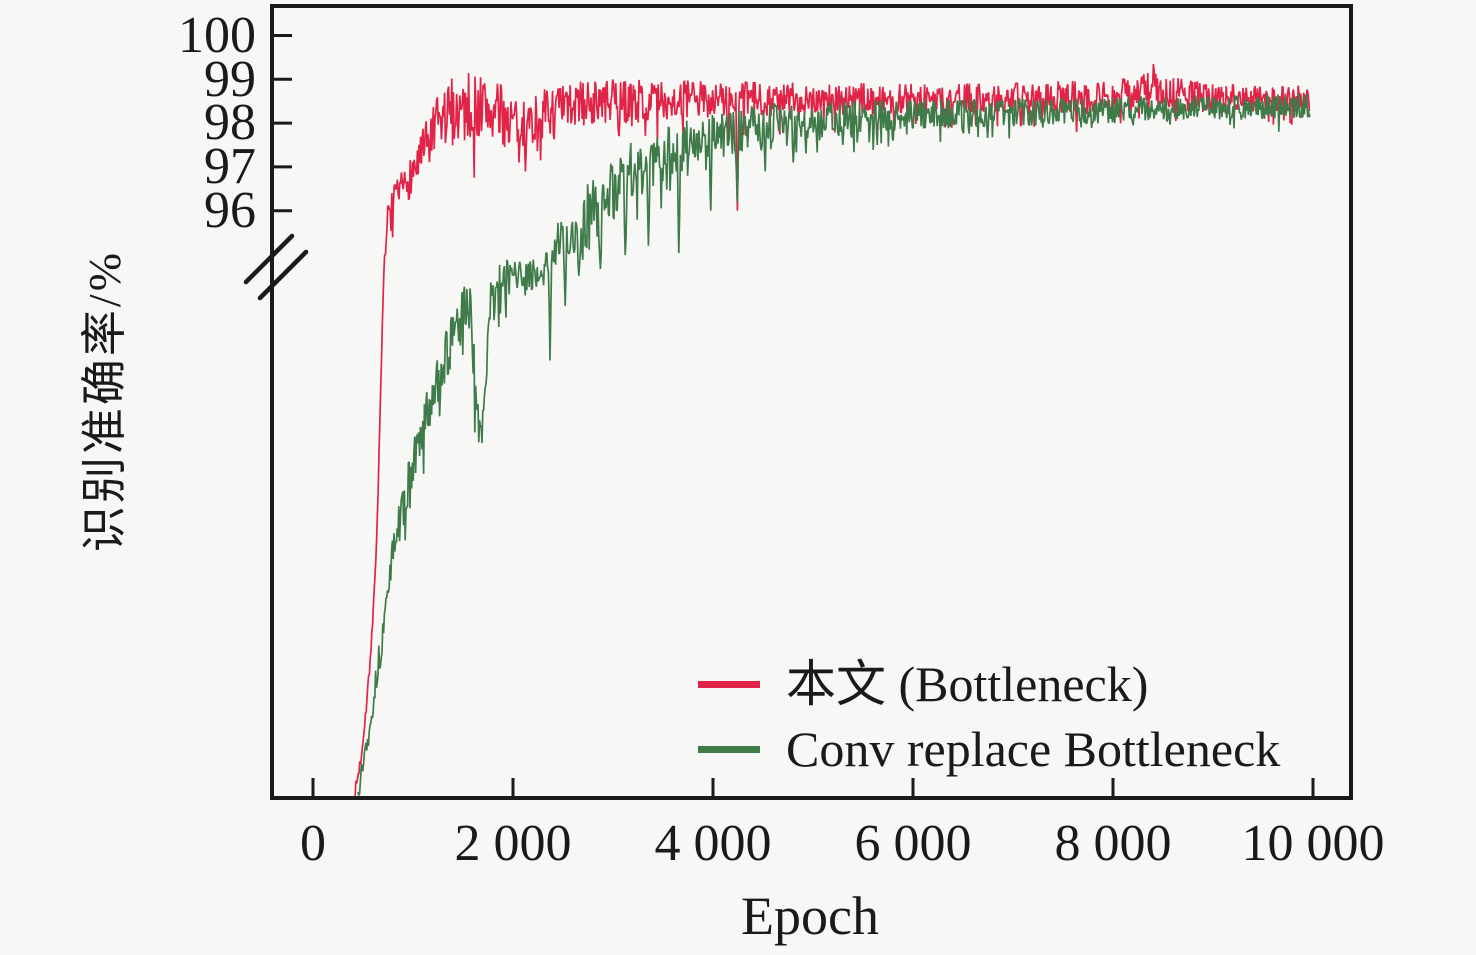 The image size is (1476, 955). What do you see at coordinates (713, 843) in the screenshot?
I see `x-tick-label-4000: 4 000` at bounding box center [713, 843].